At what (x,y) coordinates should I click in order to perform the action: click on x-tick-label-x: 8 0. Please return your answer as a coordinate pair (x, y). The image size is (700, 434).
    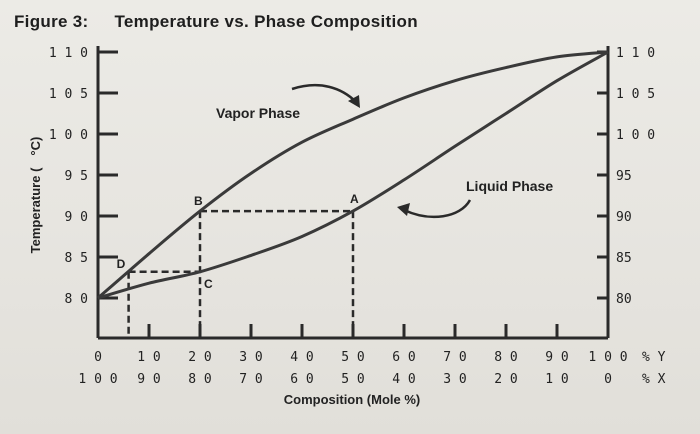
    Looking at the image, I should click on (199, 379).